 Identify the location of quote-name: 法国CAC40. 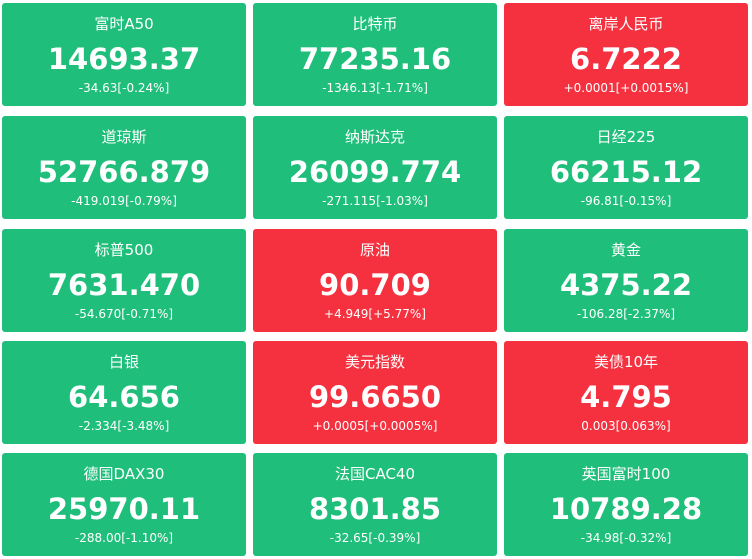
(375, 474).